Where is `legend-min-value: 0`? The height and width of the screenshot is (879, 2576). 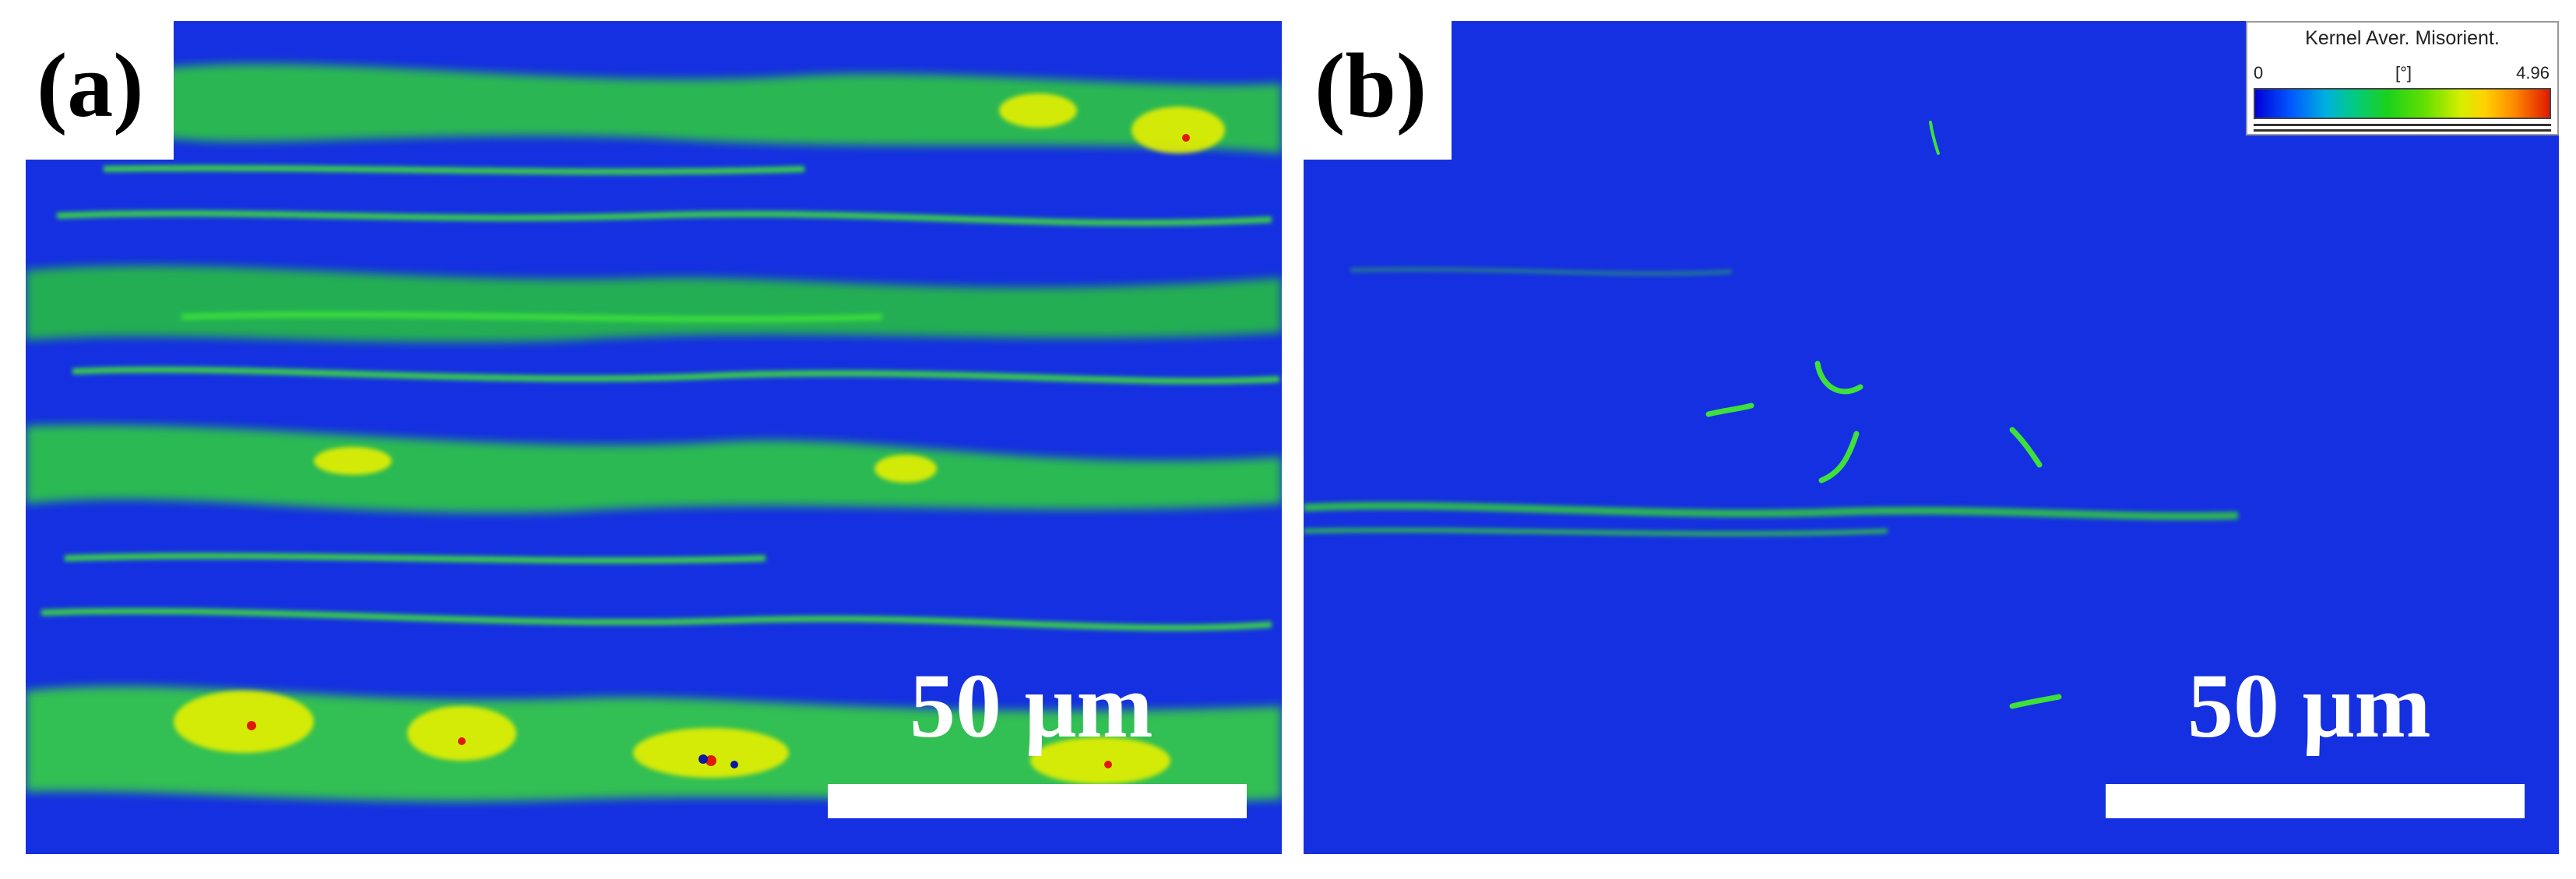
legend-min-value: 0 is located at coordinates (2259, 73).